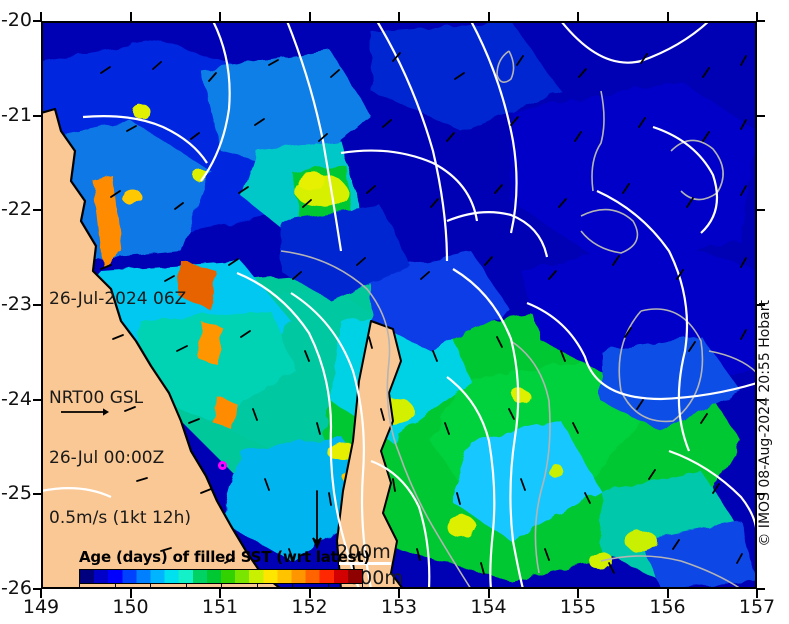  I want to click on velocity-source-label: NRT00 GSL, so click(96, 398).